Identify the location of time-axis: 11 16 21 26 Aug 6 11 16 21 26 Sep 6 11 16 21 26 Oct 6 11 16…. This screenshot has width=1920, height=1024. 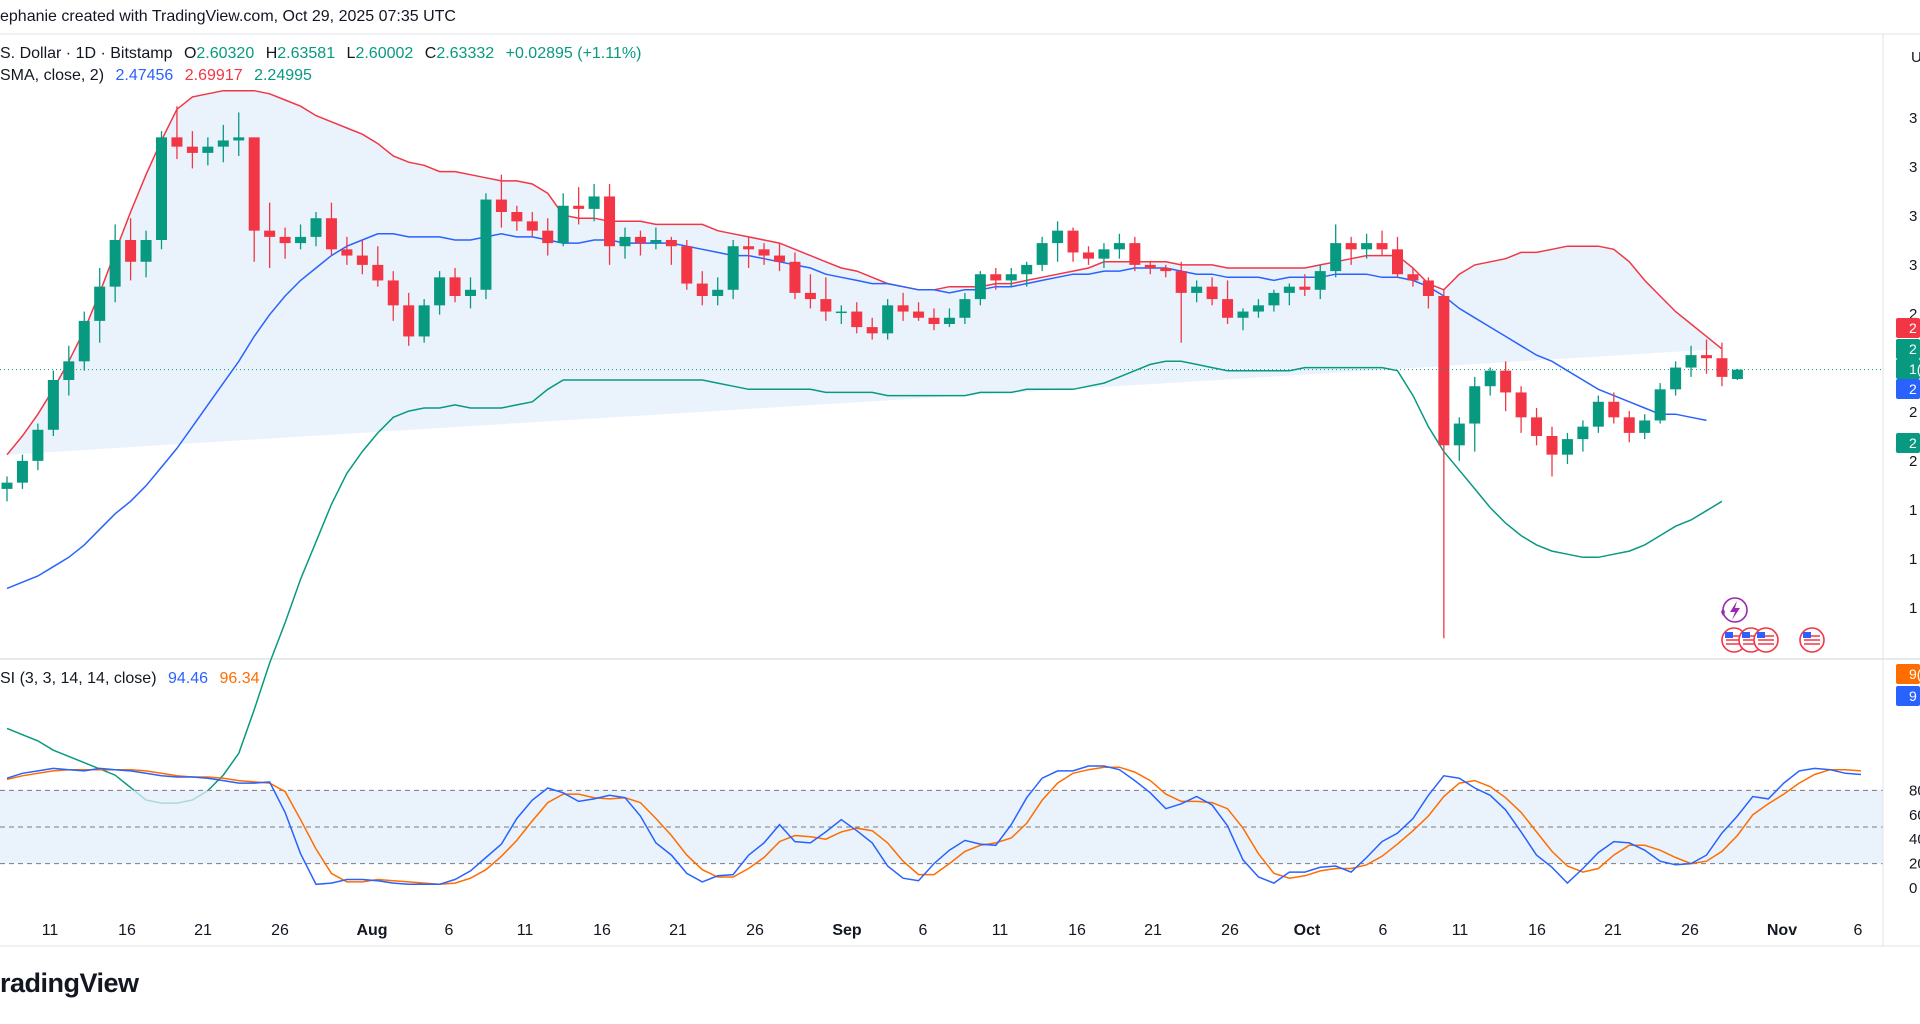
(960, 934).